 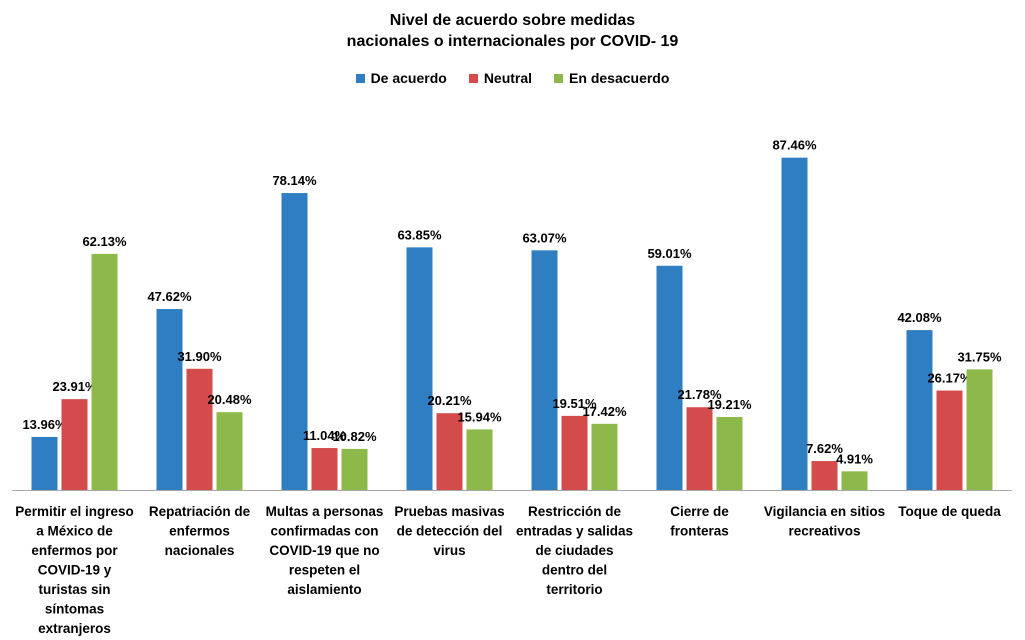 I want to click on legend-label-de-acuerdo: De acuerdo, so click(x=408, y=78).